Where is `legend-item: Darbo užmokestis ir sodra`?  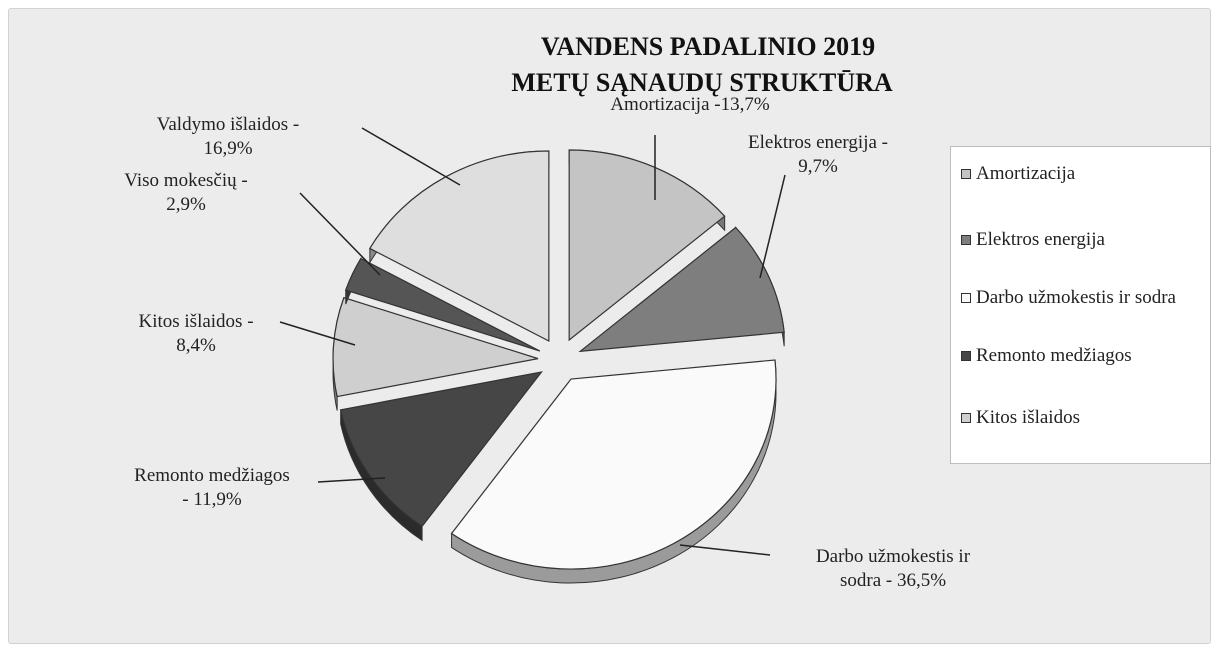 legend-item: Darbo užmokestis ir sodra is located at coordinates (1083, 298).